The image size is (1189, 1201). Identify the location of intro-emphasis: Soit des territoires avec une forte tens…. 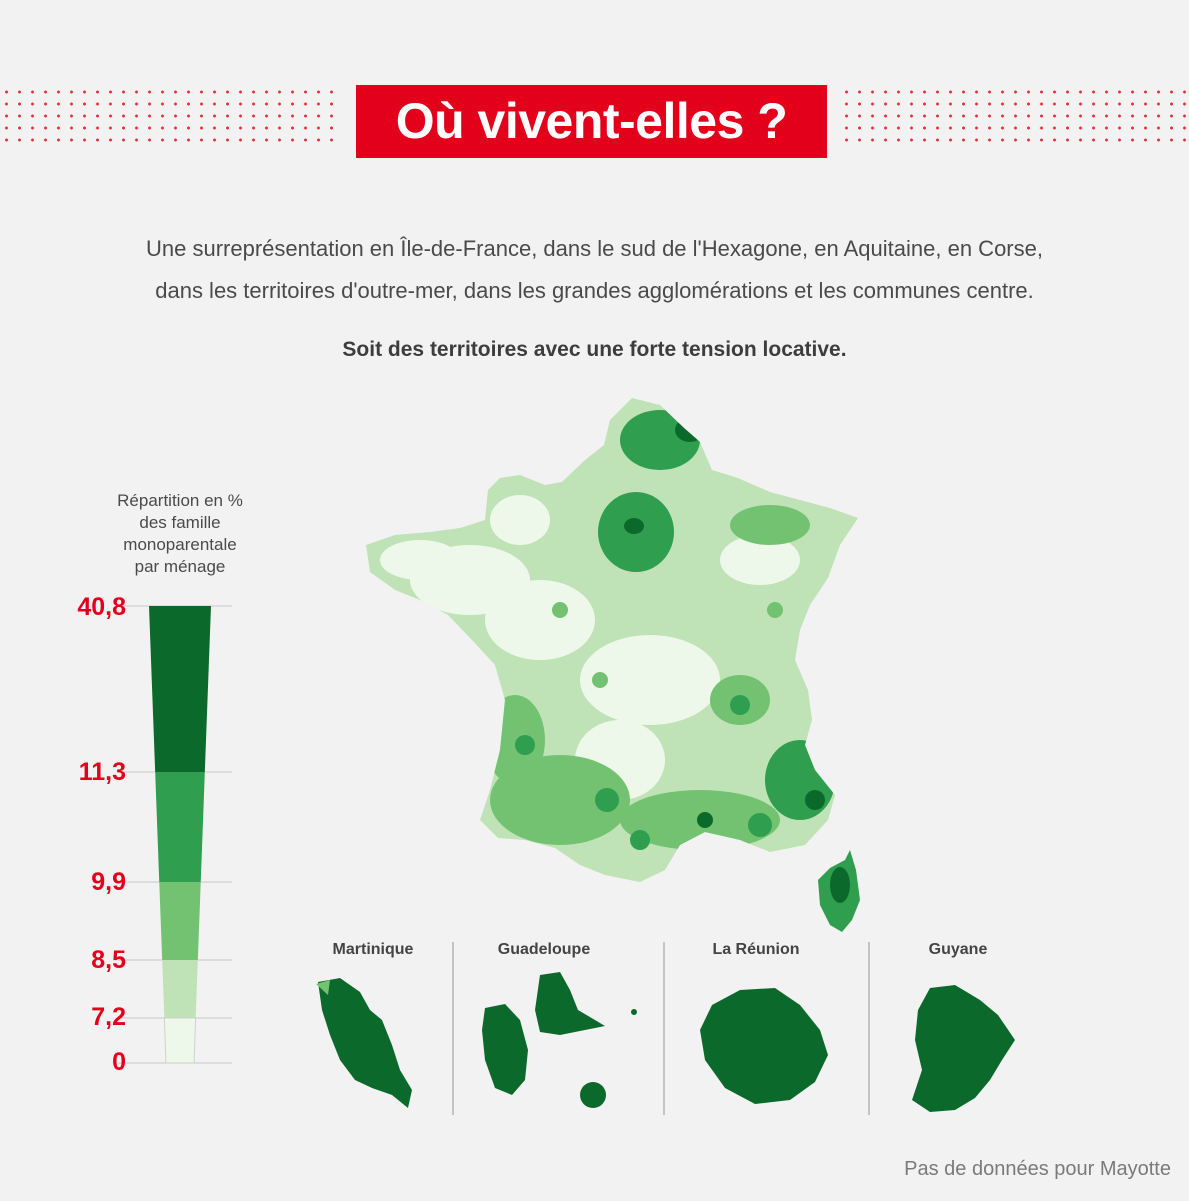
(594, 349).